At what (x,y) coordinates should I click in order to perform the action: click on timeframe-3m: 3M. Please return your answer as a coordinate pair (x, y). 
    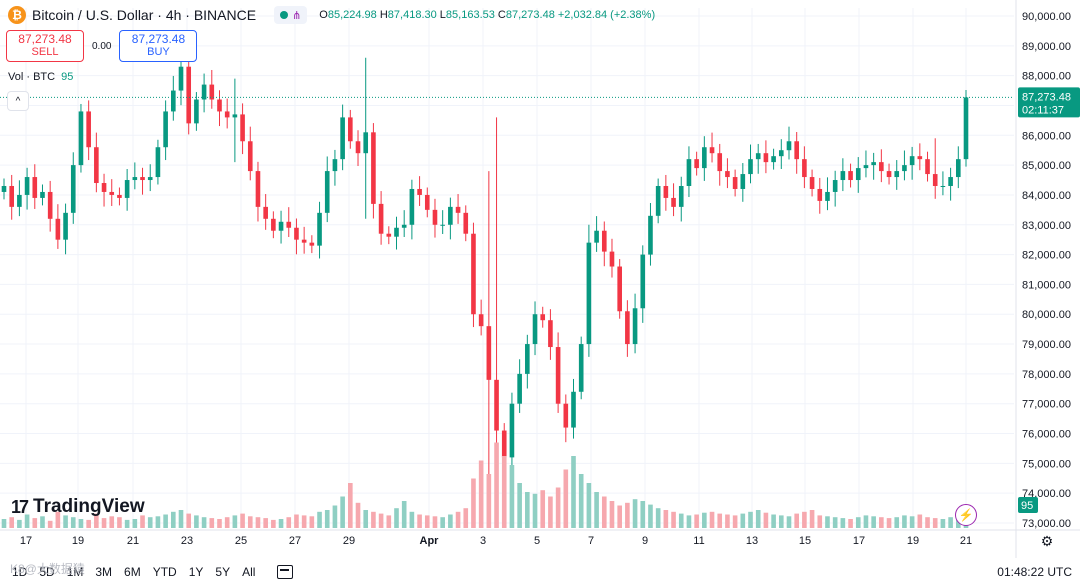
    Looking at the image, I should click on (104, 572).